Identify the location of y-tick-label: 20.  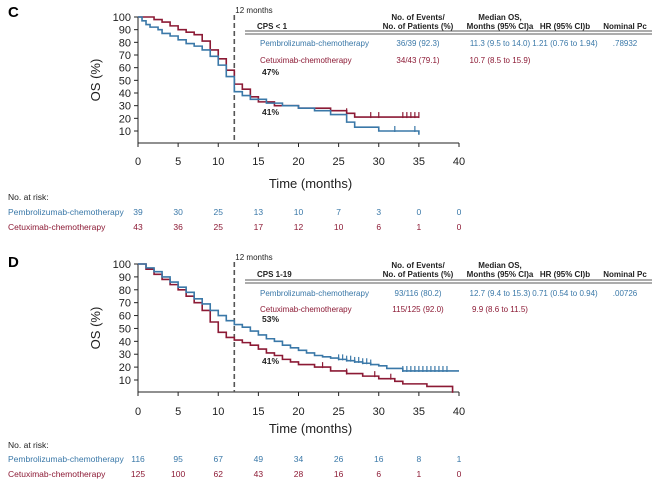
(125, 119).